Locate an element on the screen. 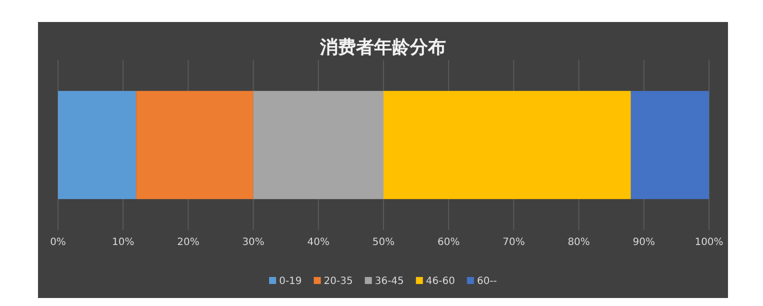  legend-label: 46-60 is located at coordinates (440, 281).